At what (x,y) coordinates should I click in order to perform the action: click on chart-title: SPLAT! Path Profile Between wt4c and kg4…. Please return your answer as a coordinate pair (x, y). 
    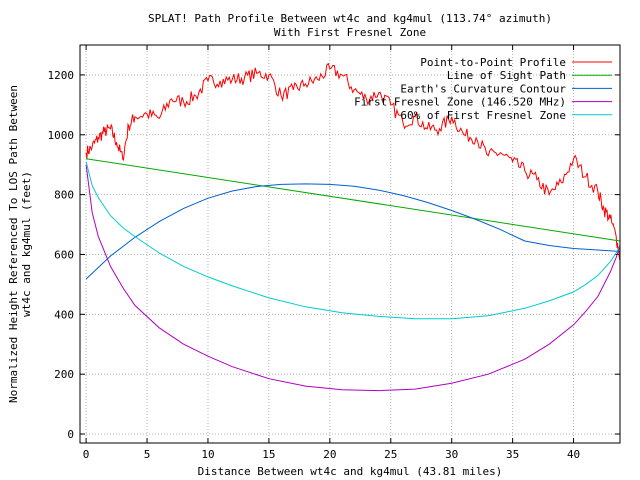
    Looking at the image, I should click on (350, 18).